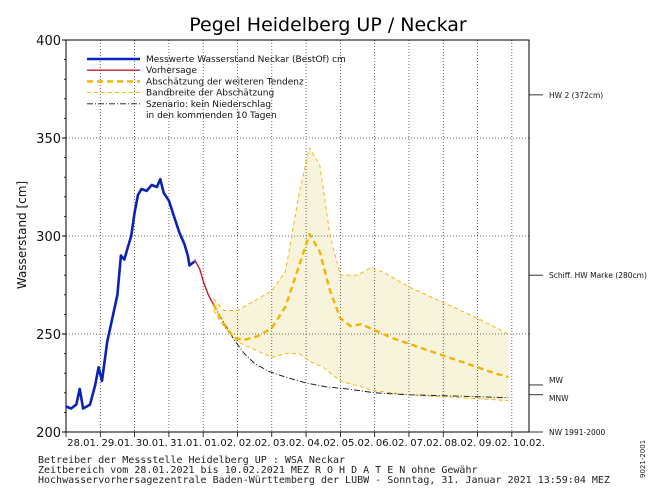  Describe the element at coordinates (529, 443) in the screenshot. I see `x-tick-label: 10.02.` at that location.